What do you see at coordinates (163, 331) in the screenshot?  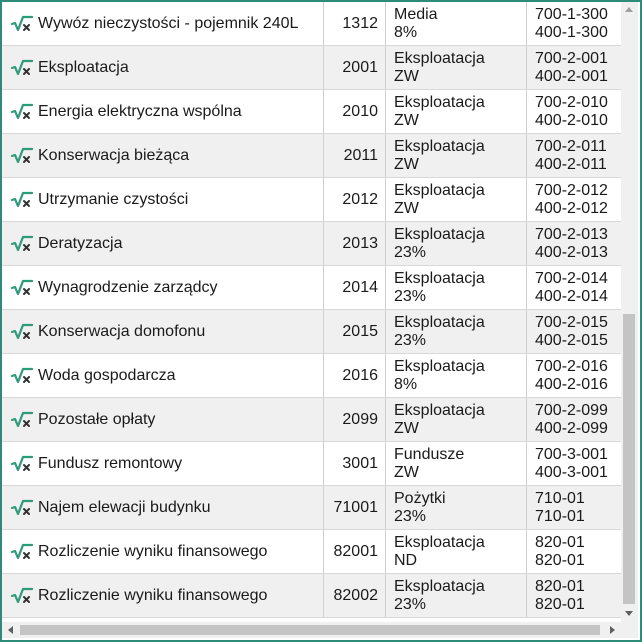 I see `name-cell: Konserwacja domofonu` at bounding box center [163, 331].